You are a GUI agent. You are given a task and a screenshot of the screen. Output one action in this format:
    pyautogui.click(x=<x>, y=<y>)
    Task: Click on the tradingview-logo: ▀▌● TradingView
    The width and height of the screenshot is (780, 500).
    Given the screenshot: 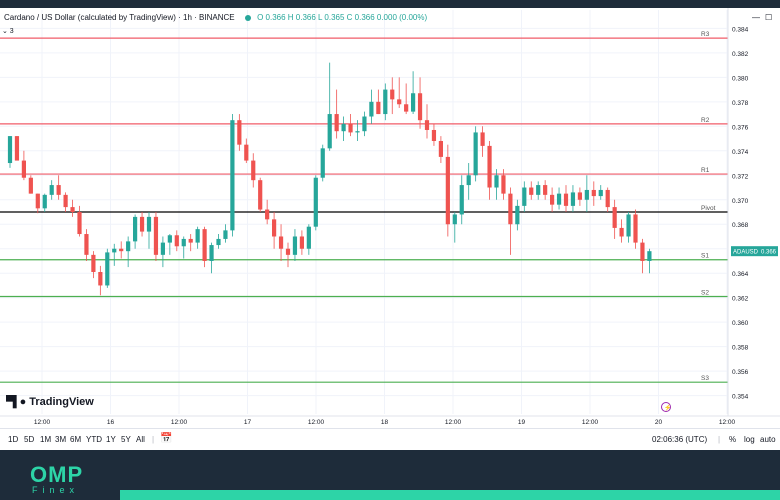 What is the action you would take?
    pyautogui.click(x=50, y=402)
    